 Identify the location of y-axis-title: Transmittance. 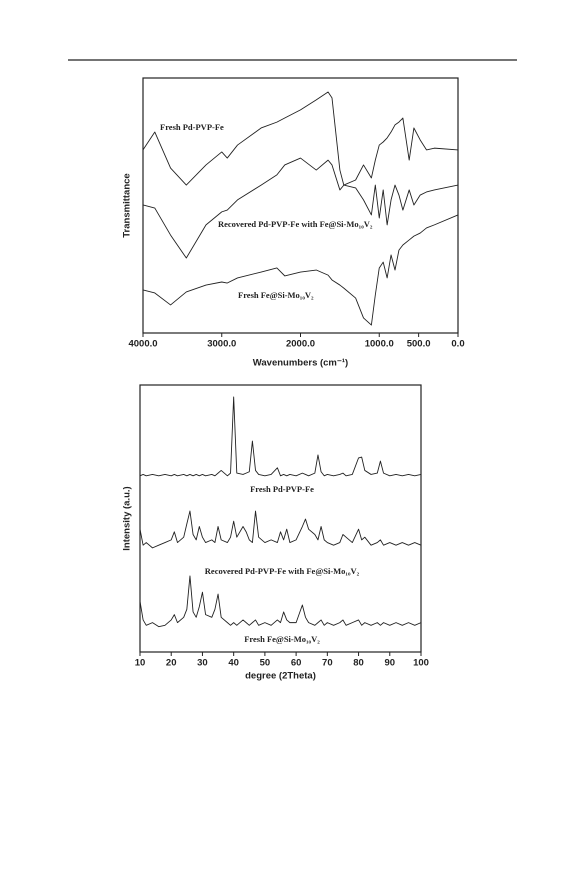
(127, 205).